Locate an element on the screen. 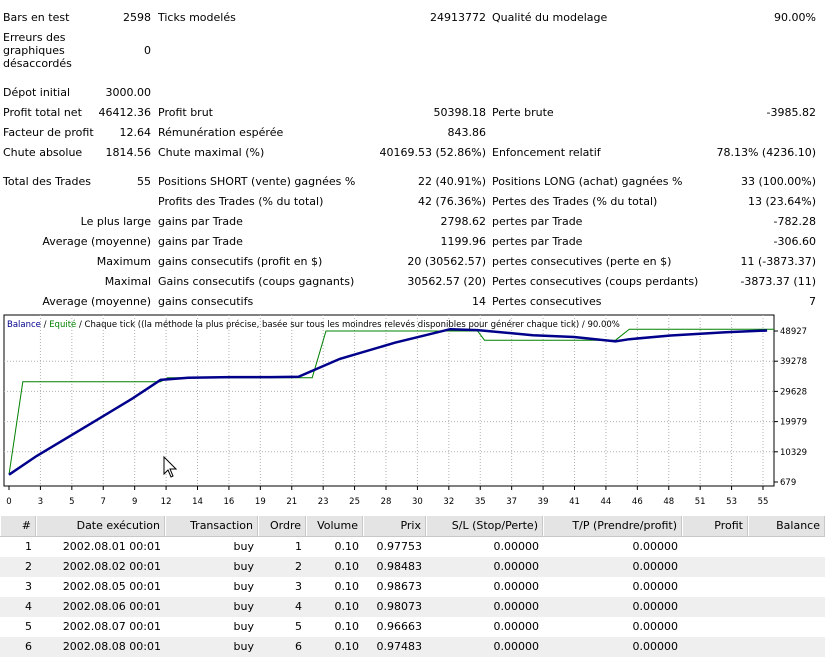 This screenshot has width=825, height=660. quality-label: Qualité du modelage is located at coordinates (550, 17).